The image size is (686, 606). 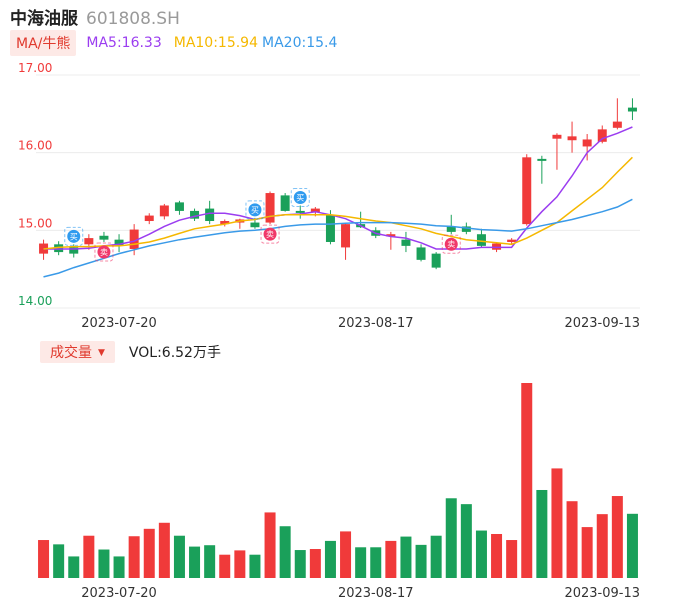 What do you see at coordinates (119, 593) in the screenshot?
I see `volume-date-tick-label: 2023-07-20` at bounding box center [119, 593].